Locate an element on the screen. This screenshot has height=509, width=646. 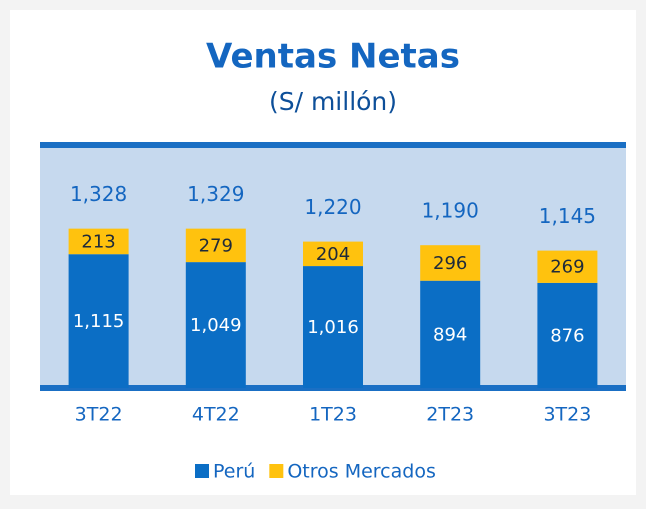
legend-label: Otros Mercados is located at coordinates (361, 472).